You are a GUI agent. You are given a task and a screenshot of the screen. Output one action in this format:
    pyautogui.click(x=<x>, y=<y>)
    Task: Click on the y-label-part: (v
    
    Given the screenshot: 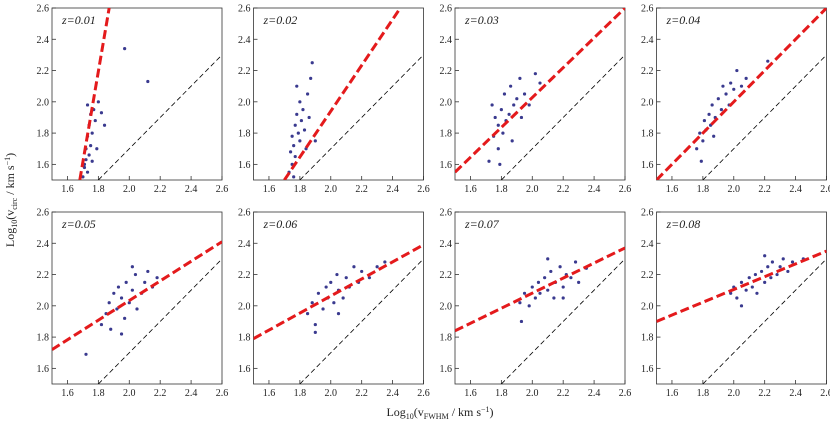 What is the action you would take?
    pyautogui.click(x=10, y=215)
    